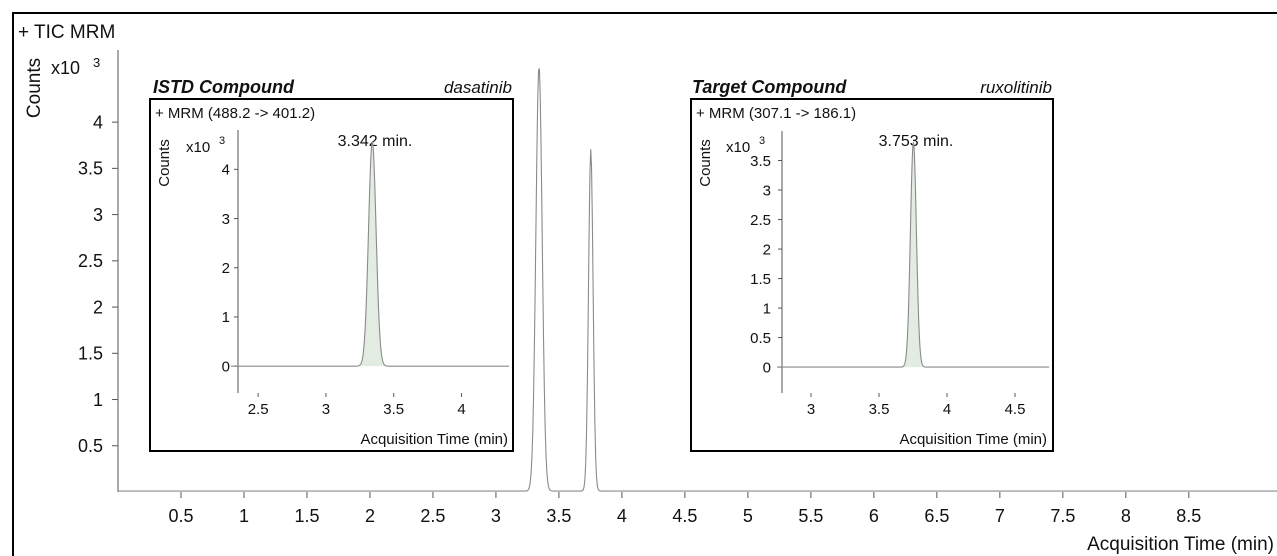 The width and height of the screenshot is (1277, 556). I want to click on main-y-tick-label: 1.5, so click(90, 354).